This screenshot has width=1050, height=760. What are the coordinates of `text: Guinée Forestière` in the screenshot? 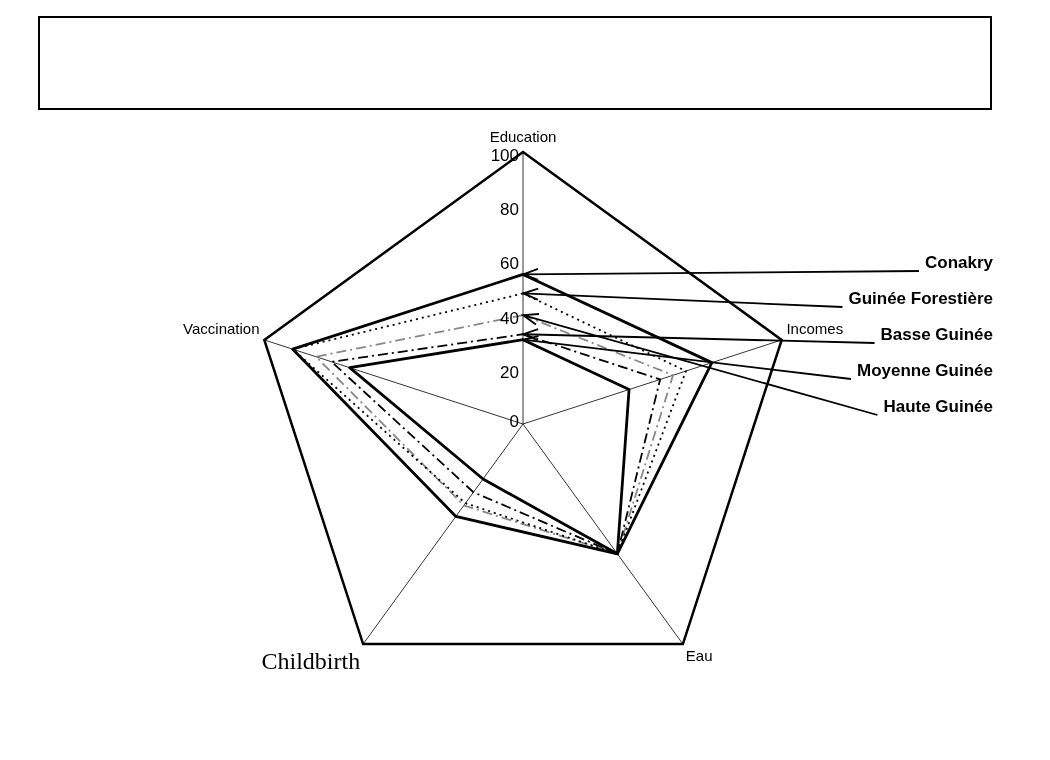 It's located at (920, 298).